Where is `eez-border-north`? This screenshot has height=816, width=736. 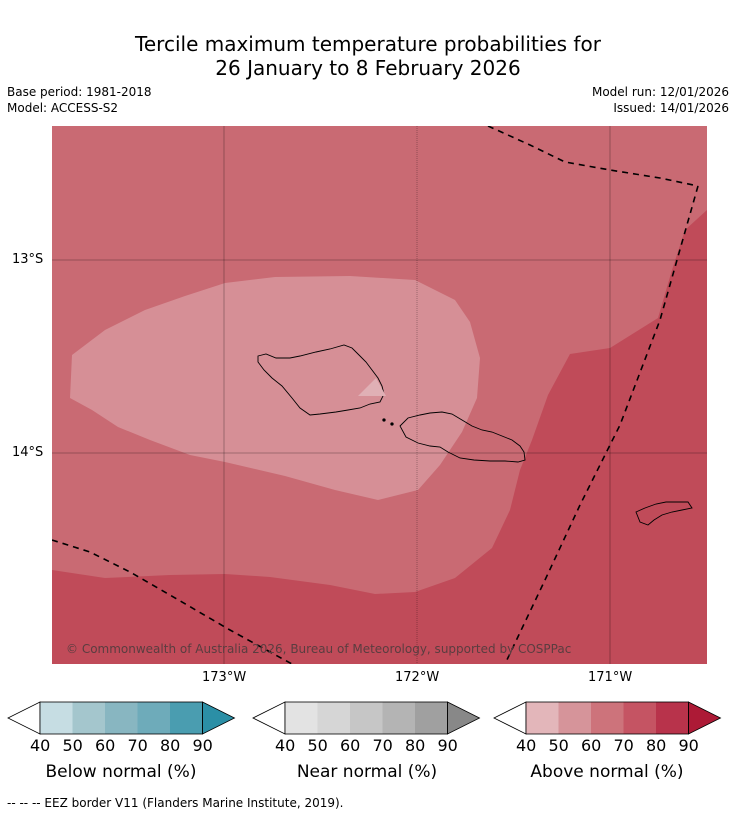 eez-border-north is located at coordinates (593, 156).